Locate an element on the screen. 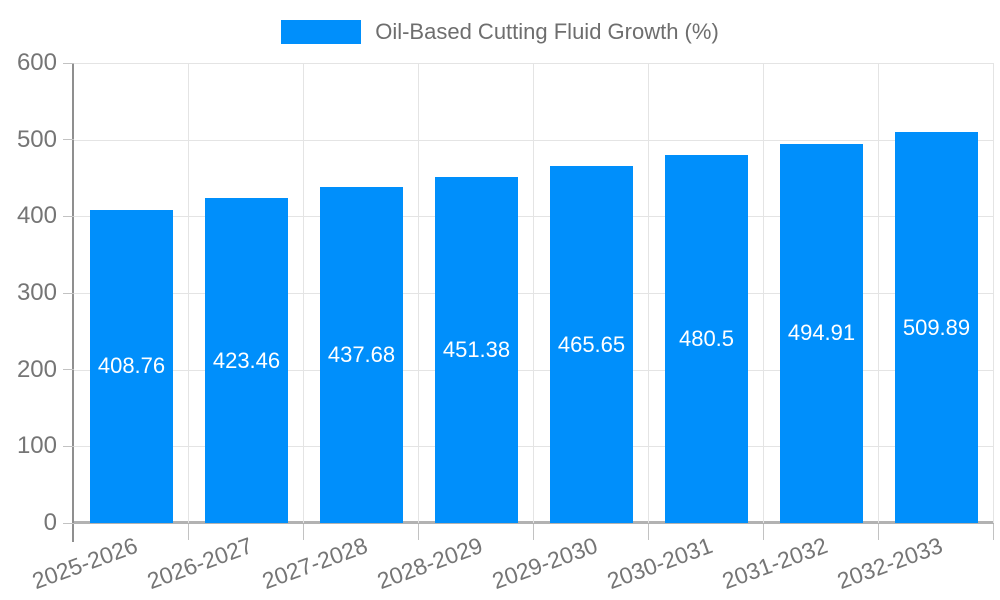 Image resolution: width=1000 pixels, height=600 pixels. y-tick-label: 400 is located at coordinates (36, 216).